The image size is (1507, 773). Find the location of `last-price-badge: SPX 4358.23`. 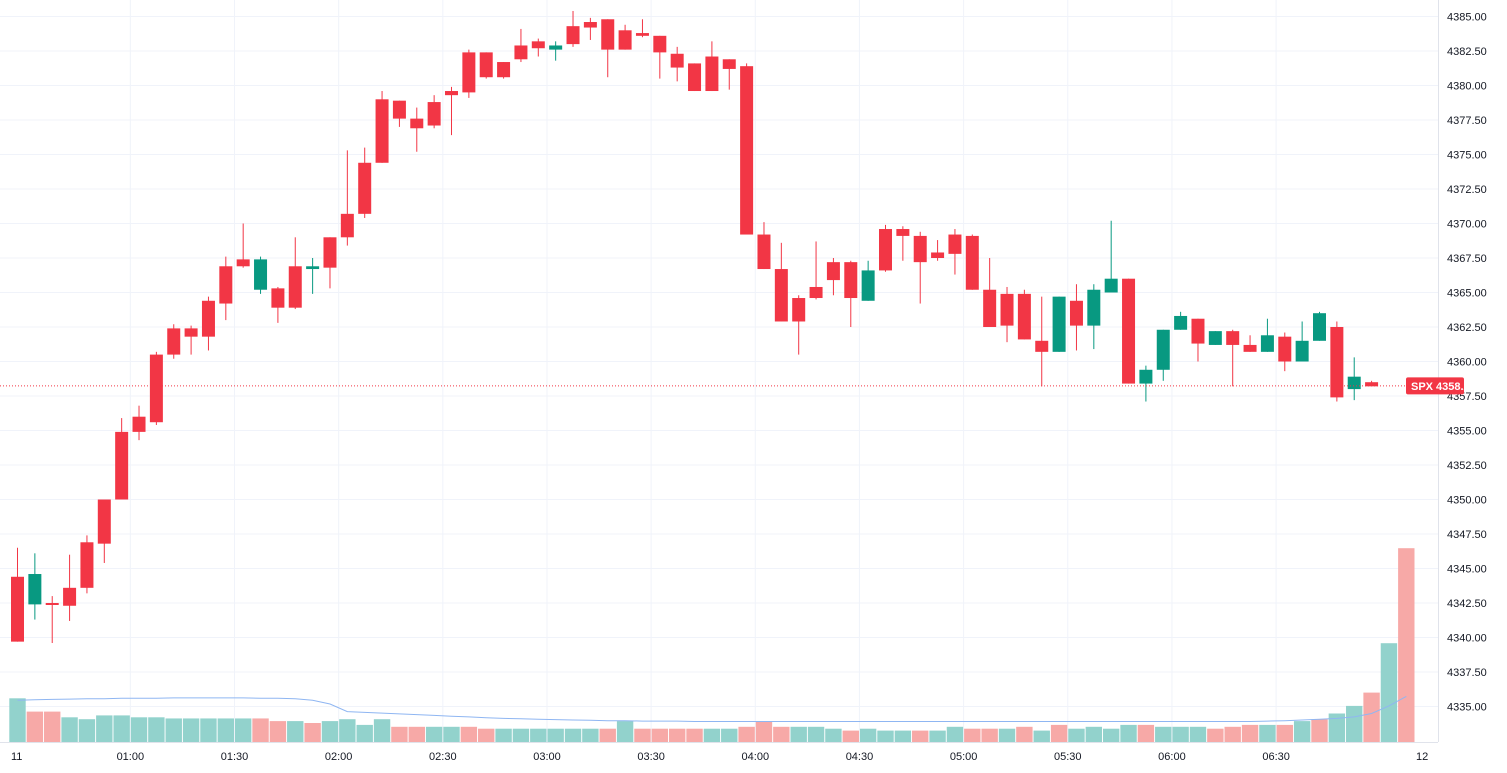

last-price-badge: SPX 4358.23 is located at coordinates (1441, 386).